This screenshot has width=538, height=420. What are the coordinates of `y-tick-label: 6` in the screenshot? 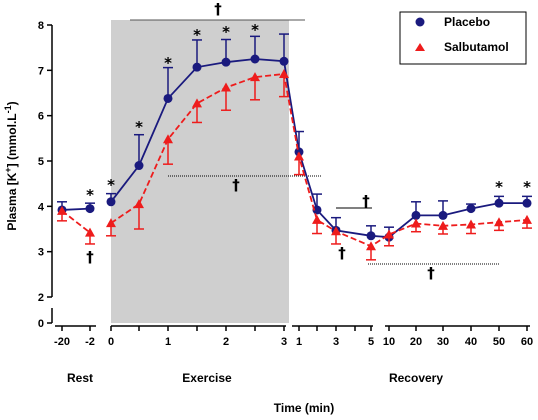 It's located at (41, 117).